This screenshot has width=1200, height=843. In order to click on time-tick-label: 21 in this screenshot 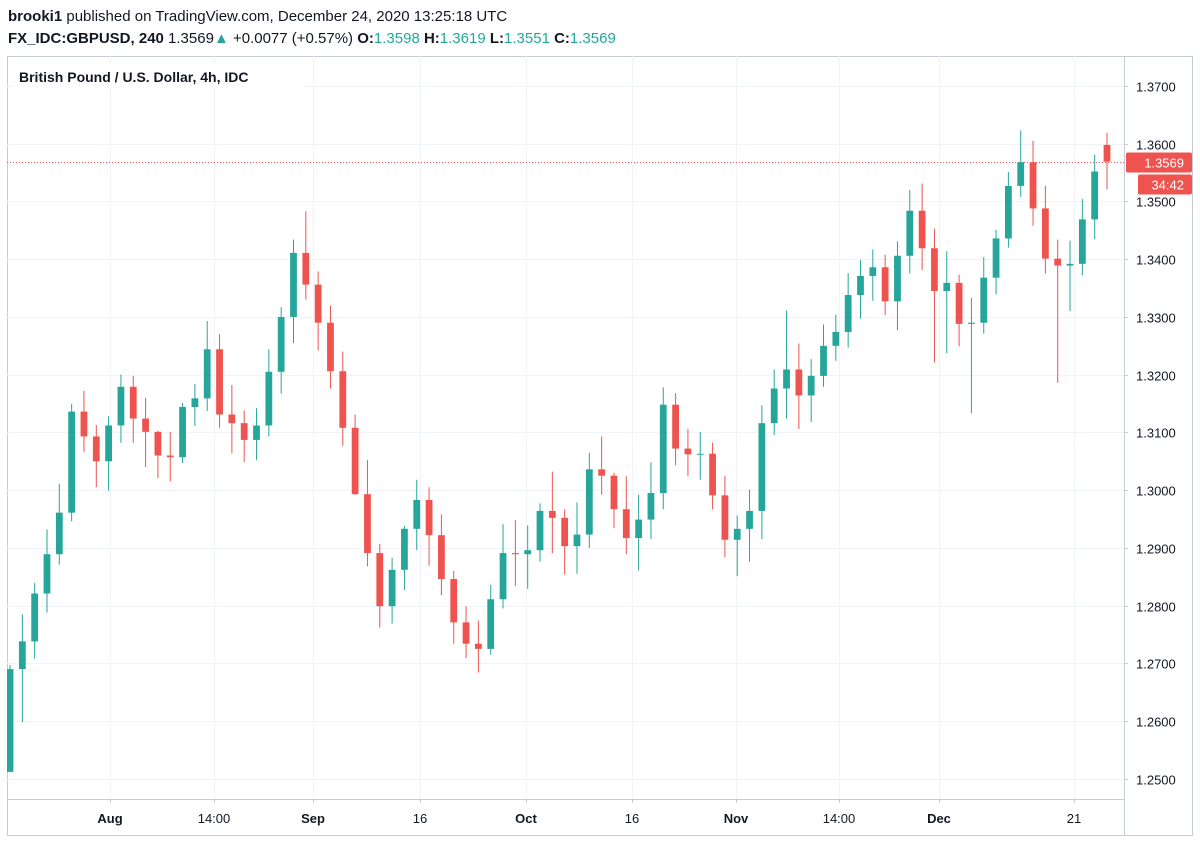, I will do `click(1074, 818)`.